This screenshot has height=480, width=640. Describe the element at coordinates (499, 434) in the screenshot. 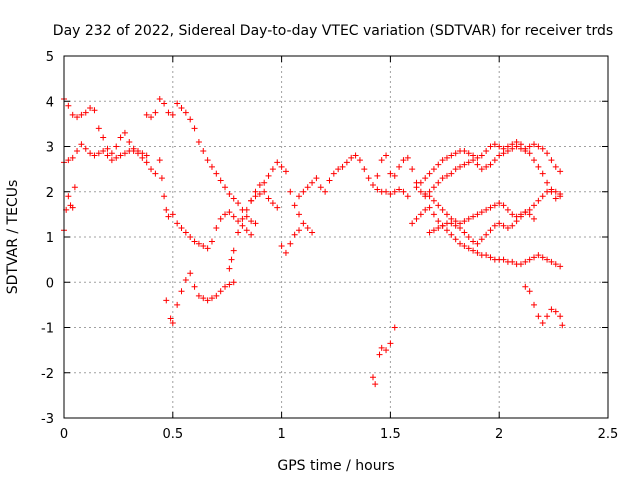

I see `x-tick-label: 2` at that location.